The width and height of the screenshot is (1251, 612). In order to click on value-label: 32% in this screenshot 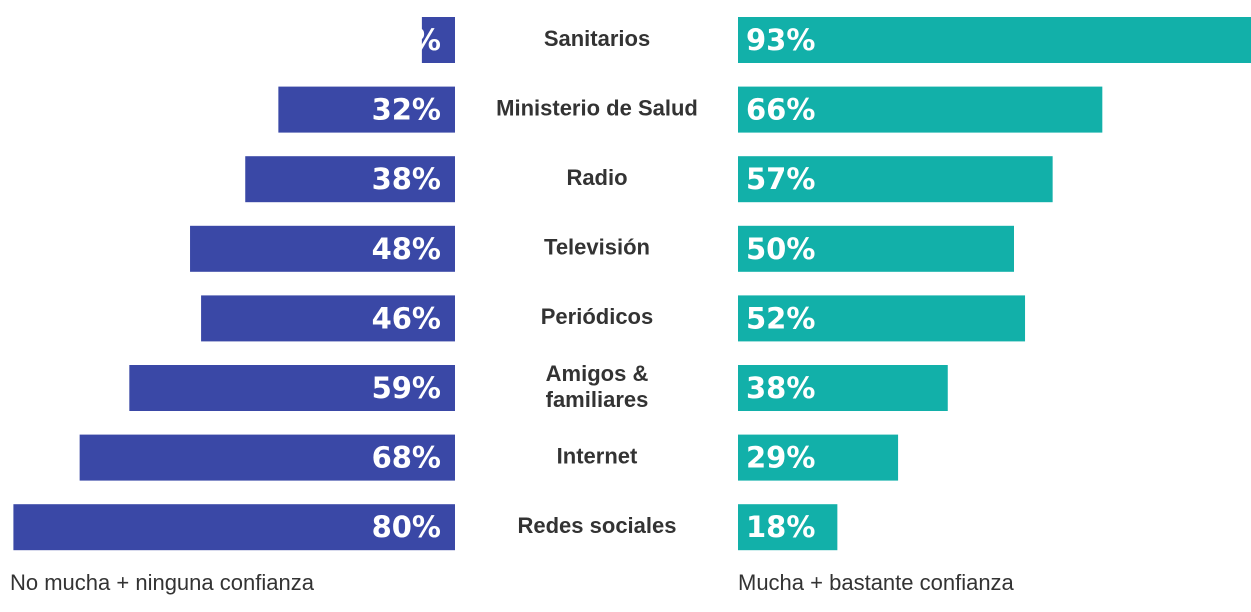, I will do `click(406, 110)`.